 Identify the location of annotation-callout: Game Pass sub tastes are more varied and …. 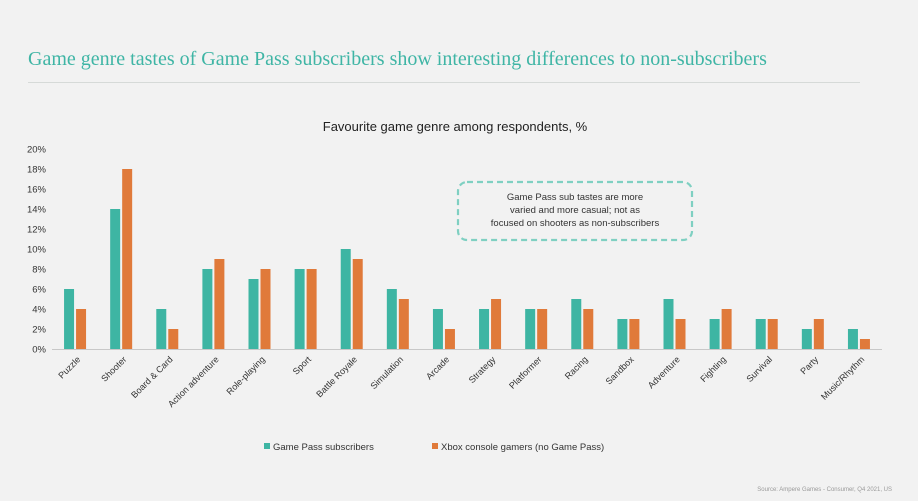
(575, 211).